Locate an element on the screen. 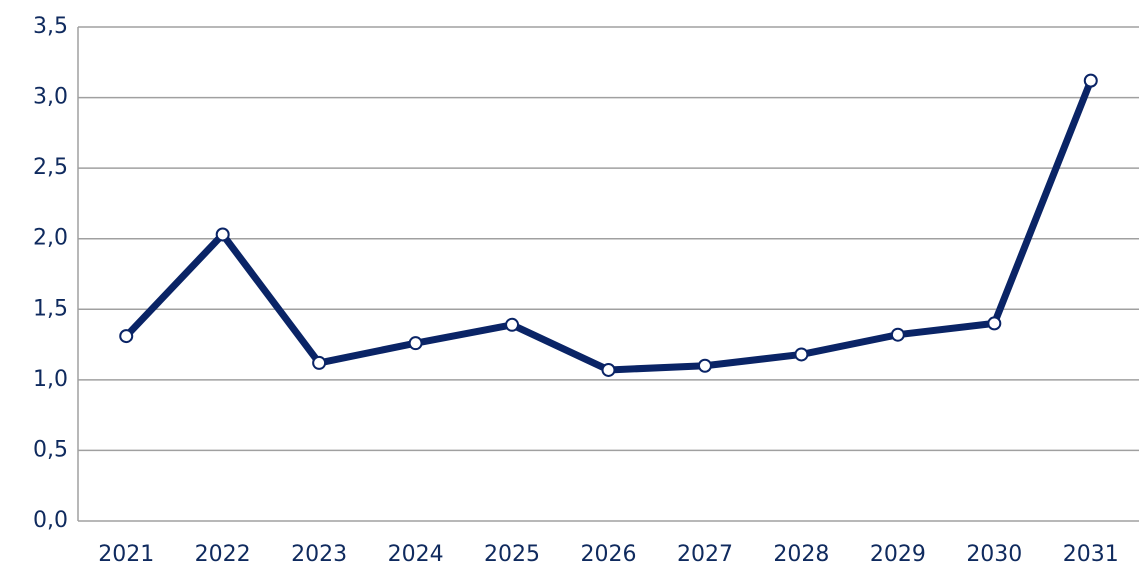  x-tick-label: 2022 is located at coordinates (223, 554).